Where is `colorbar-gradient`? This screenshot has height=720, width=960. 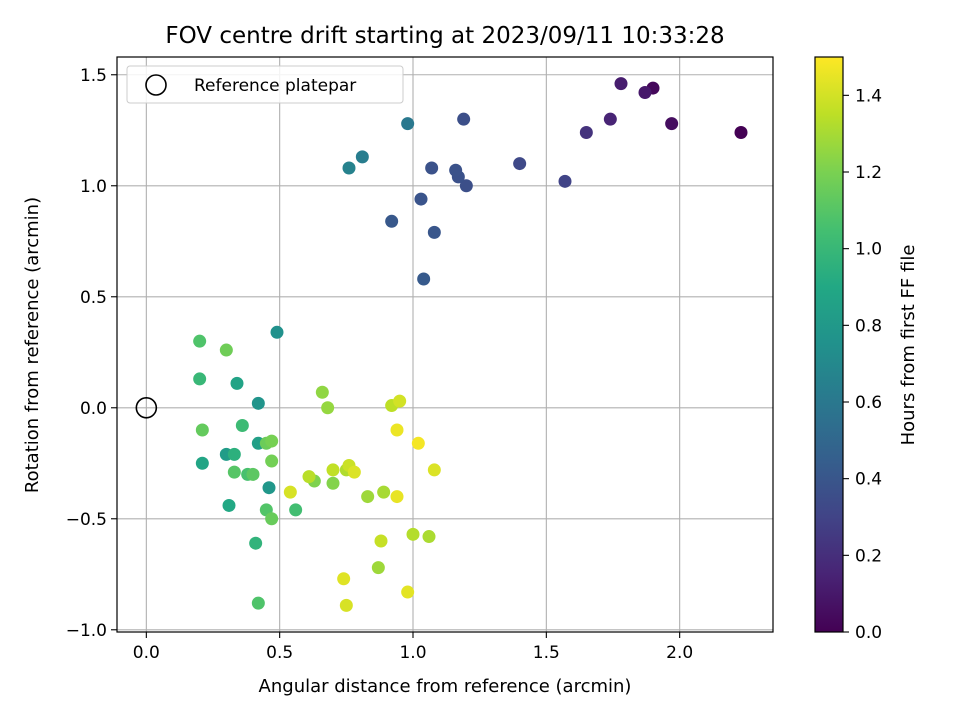
colorbar-gradient is located at coordinates (829, 344).